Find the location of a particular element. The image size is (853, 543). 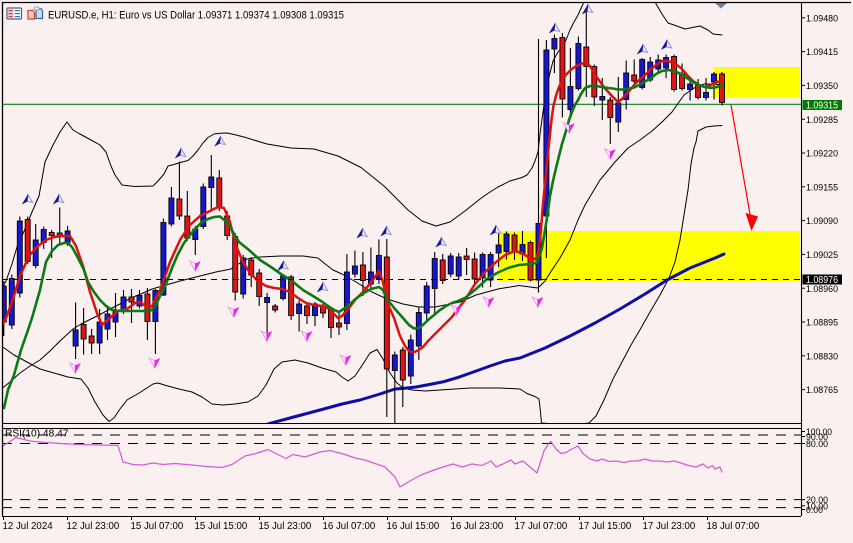

svg-text: 0.00 is located at coordinates (814, 510).